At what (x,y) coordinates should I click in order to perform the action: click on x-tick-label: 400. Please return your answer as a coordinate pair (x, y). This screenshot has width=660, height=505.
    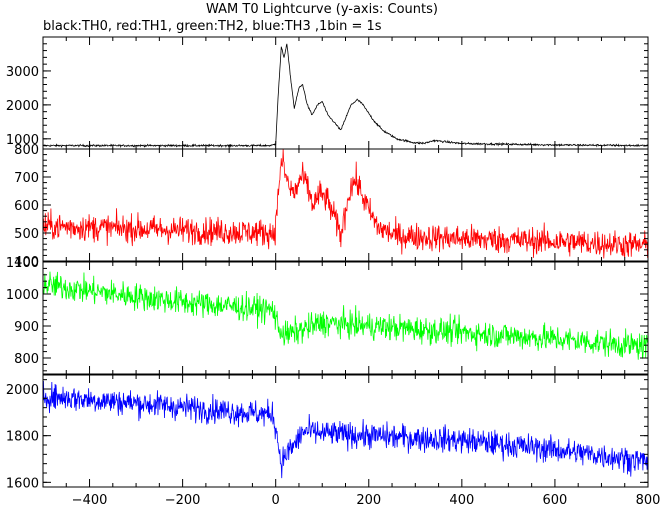
    Looking at the image, I should click on (461, 499).